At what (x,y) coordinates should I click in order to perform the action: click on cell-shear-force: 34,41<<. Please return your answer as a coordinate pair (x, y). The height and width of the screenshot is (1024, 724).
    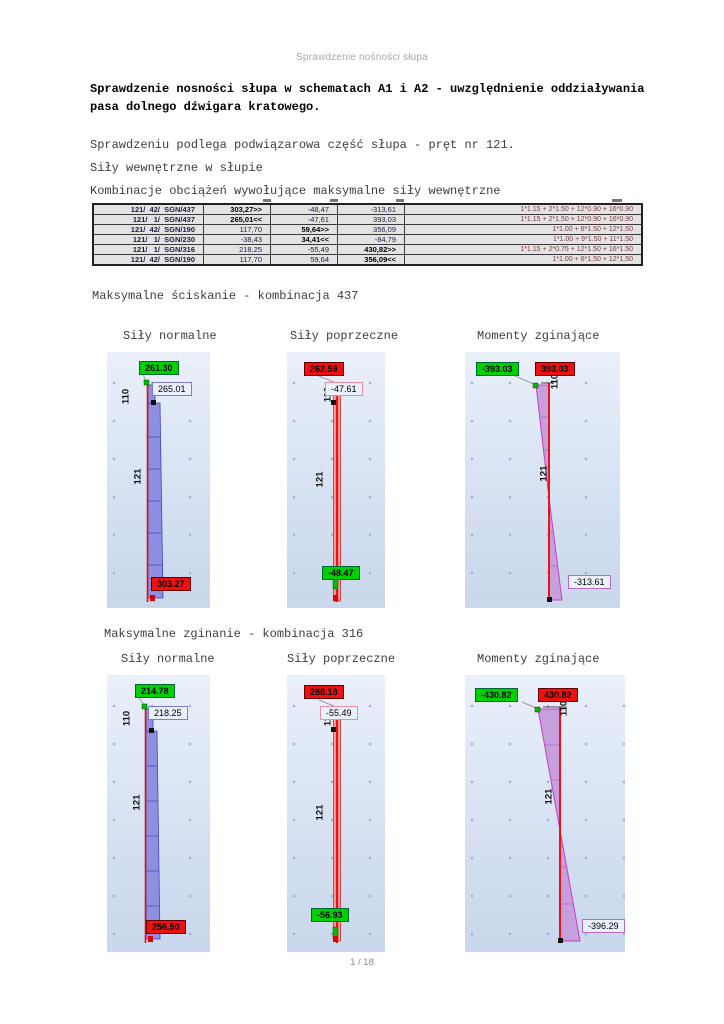
    Looking at the image, I should click on (304, 239).